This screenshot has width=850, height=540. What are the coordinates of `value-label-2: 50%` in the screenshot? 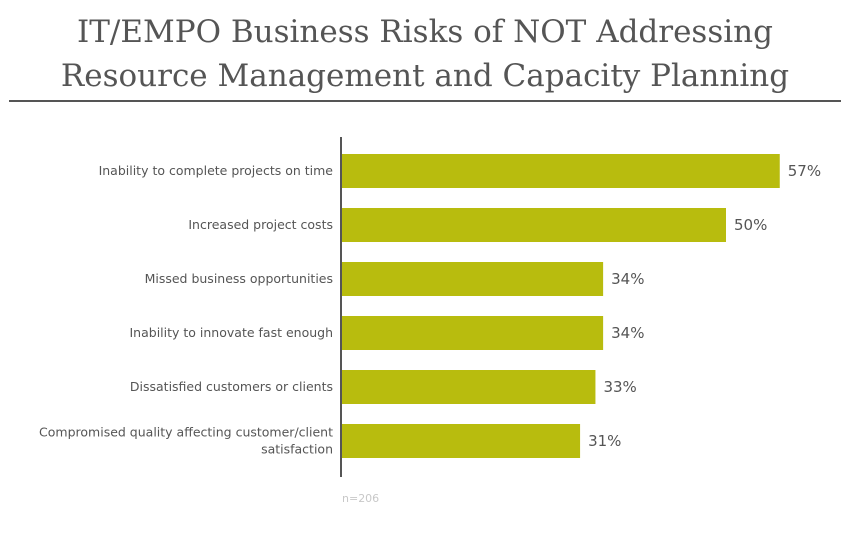 It's located at (750, 225).